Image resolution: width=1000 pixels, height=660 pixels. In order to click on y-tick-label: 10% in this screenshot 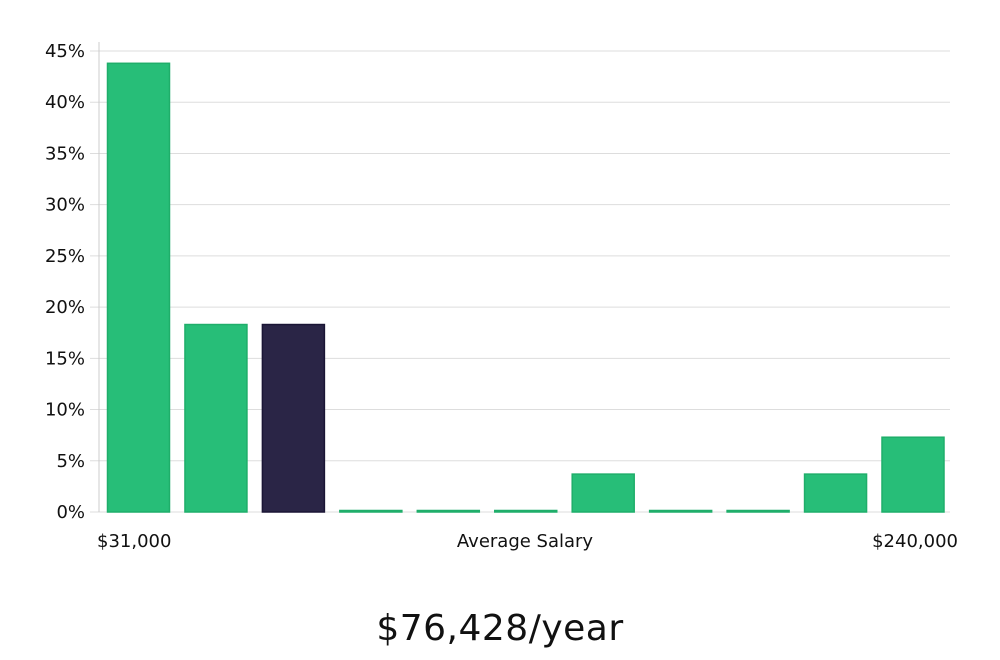, I will do `click(65, 410)`.